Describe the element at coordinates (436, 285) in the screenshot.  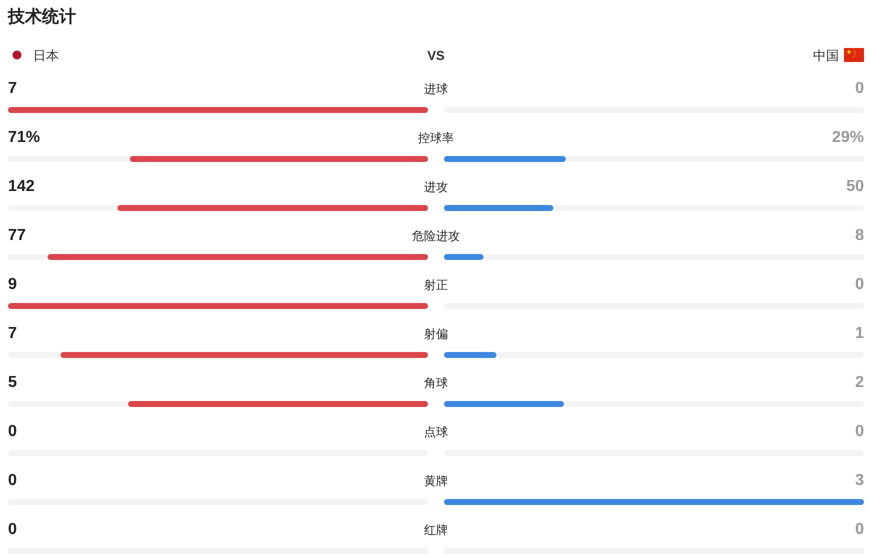
I see `category-label: 射正` at that location.